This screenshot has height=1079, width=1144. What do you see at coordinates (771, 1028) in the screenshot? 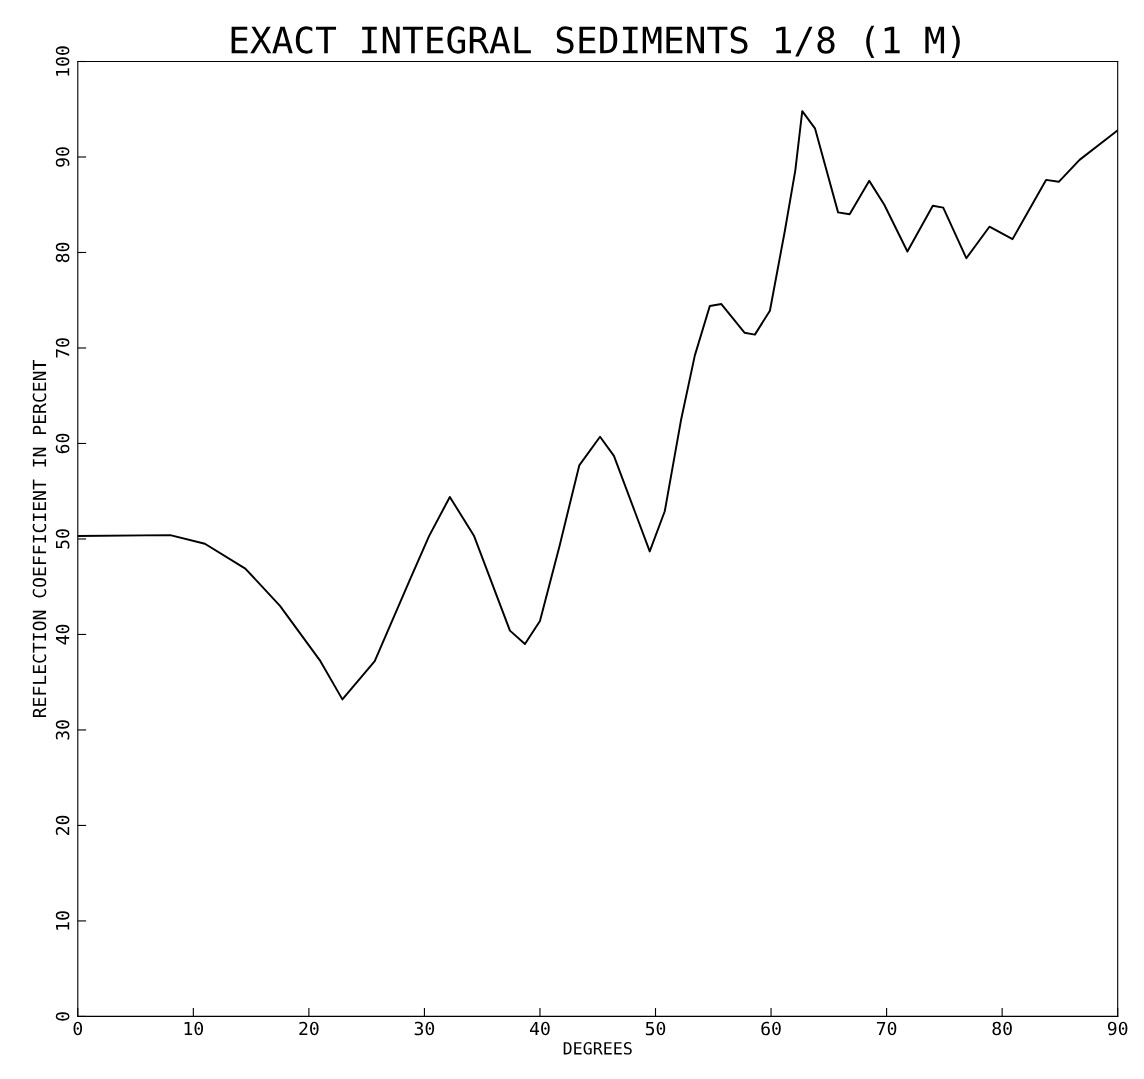
I see `x-tick-label: 60` at bounding box center [771, 1028].